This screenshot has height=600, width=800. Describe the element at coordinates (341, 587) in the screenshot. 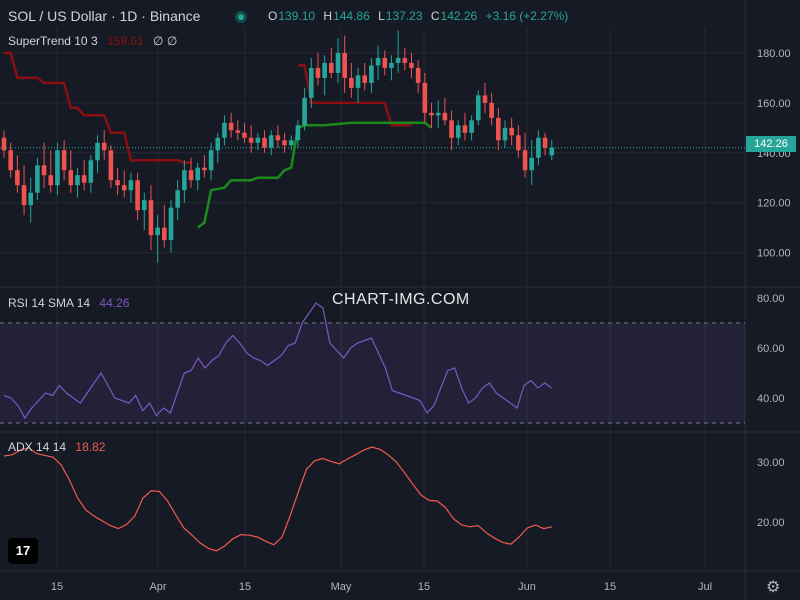

I see `time-axis-label: May` at that location.